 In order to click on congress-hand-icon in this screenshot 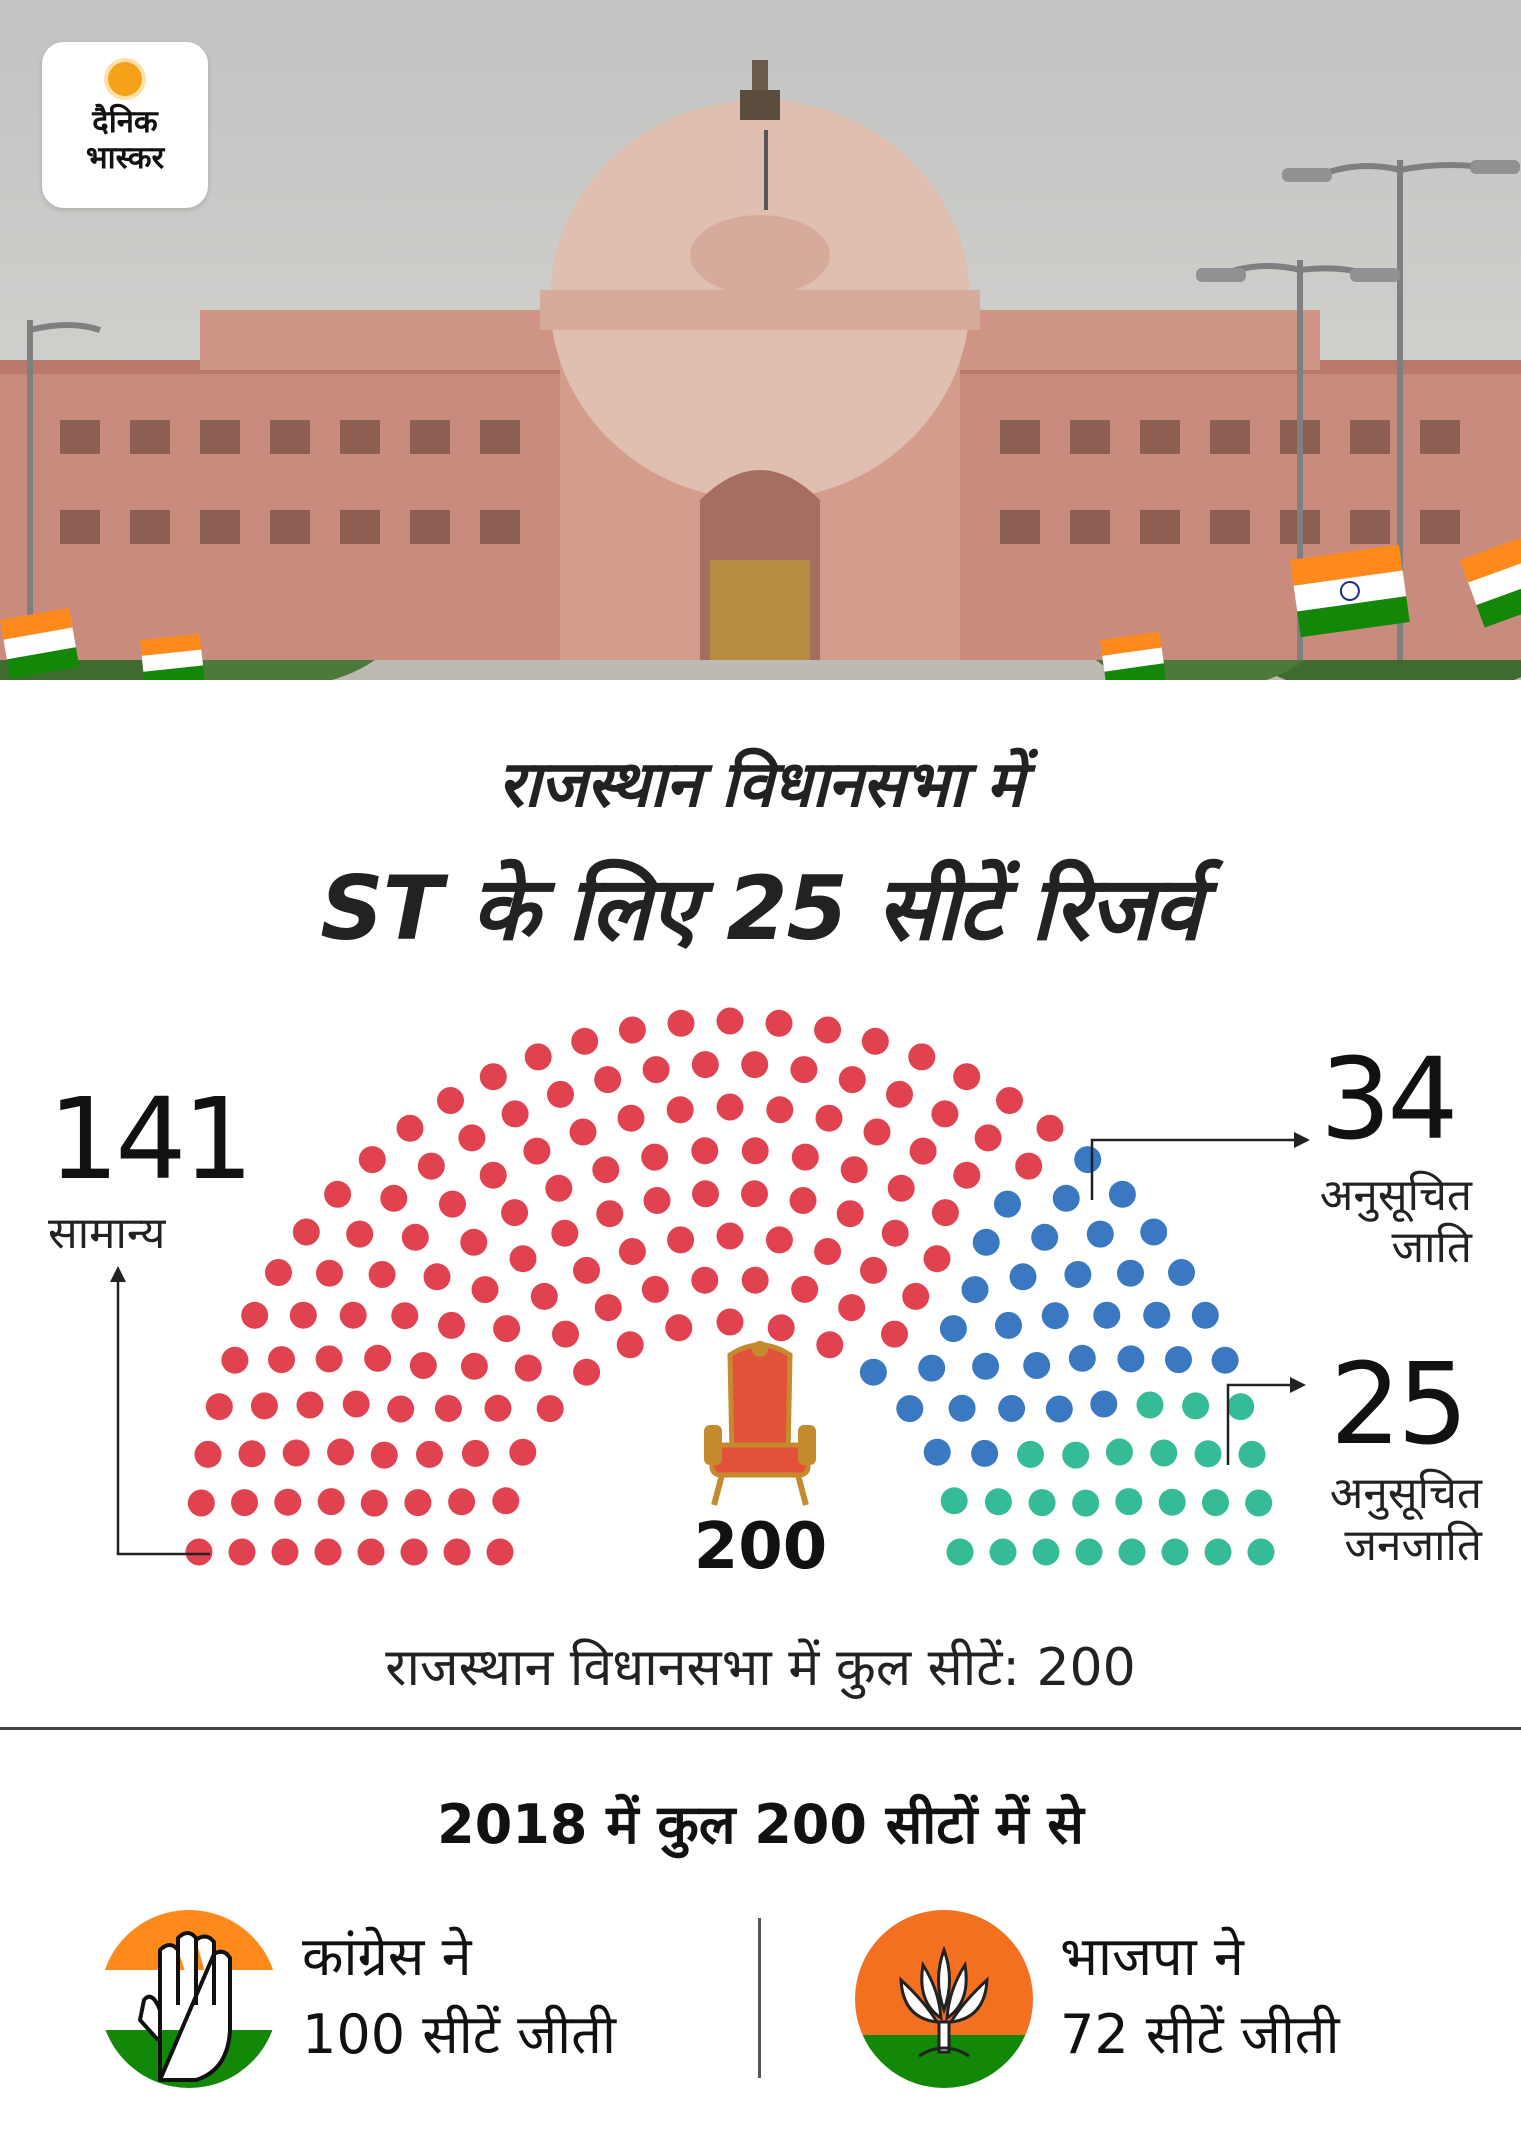, I will do `click(189, 1999)`.